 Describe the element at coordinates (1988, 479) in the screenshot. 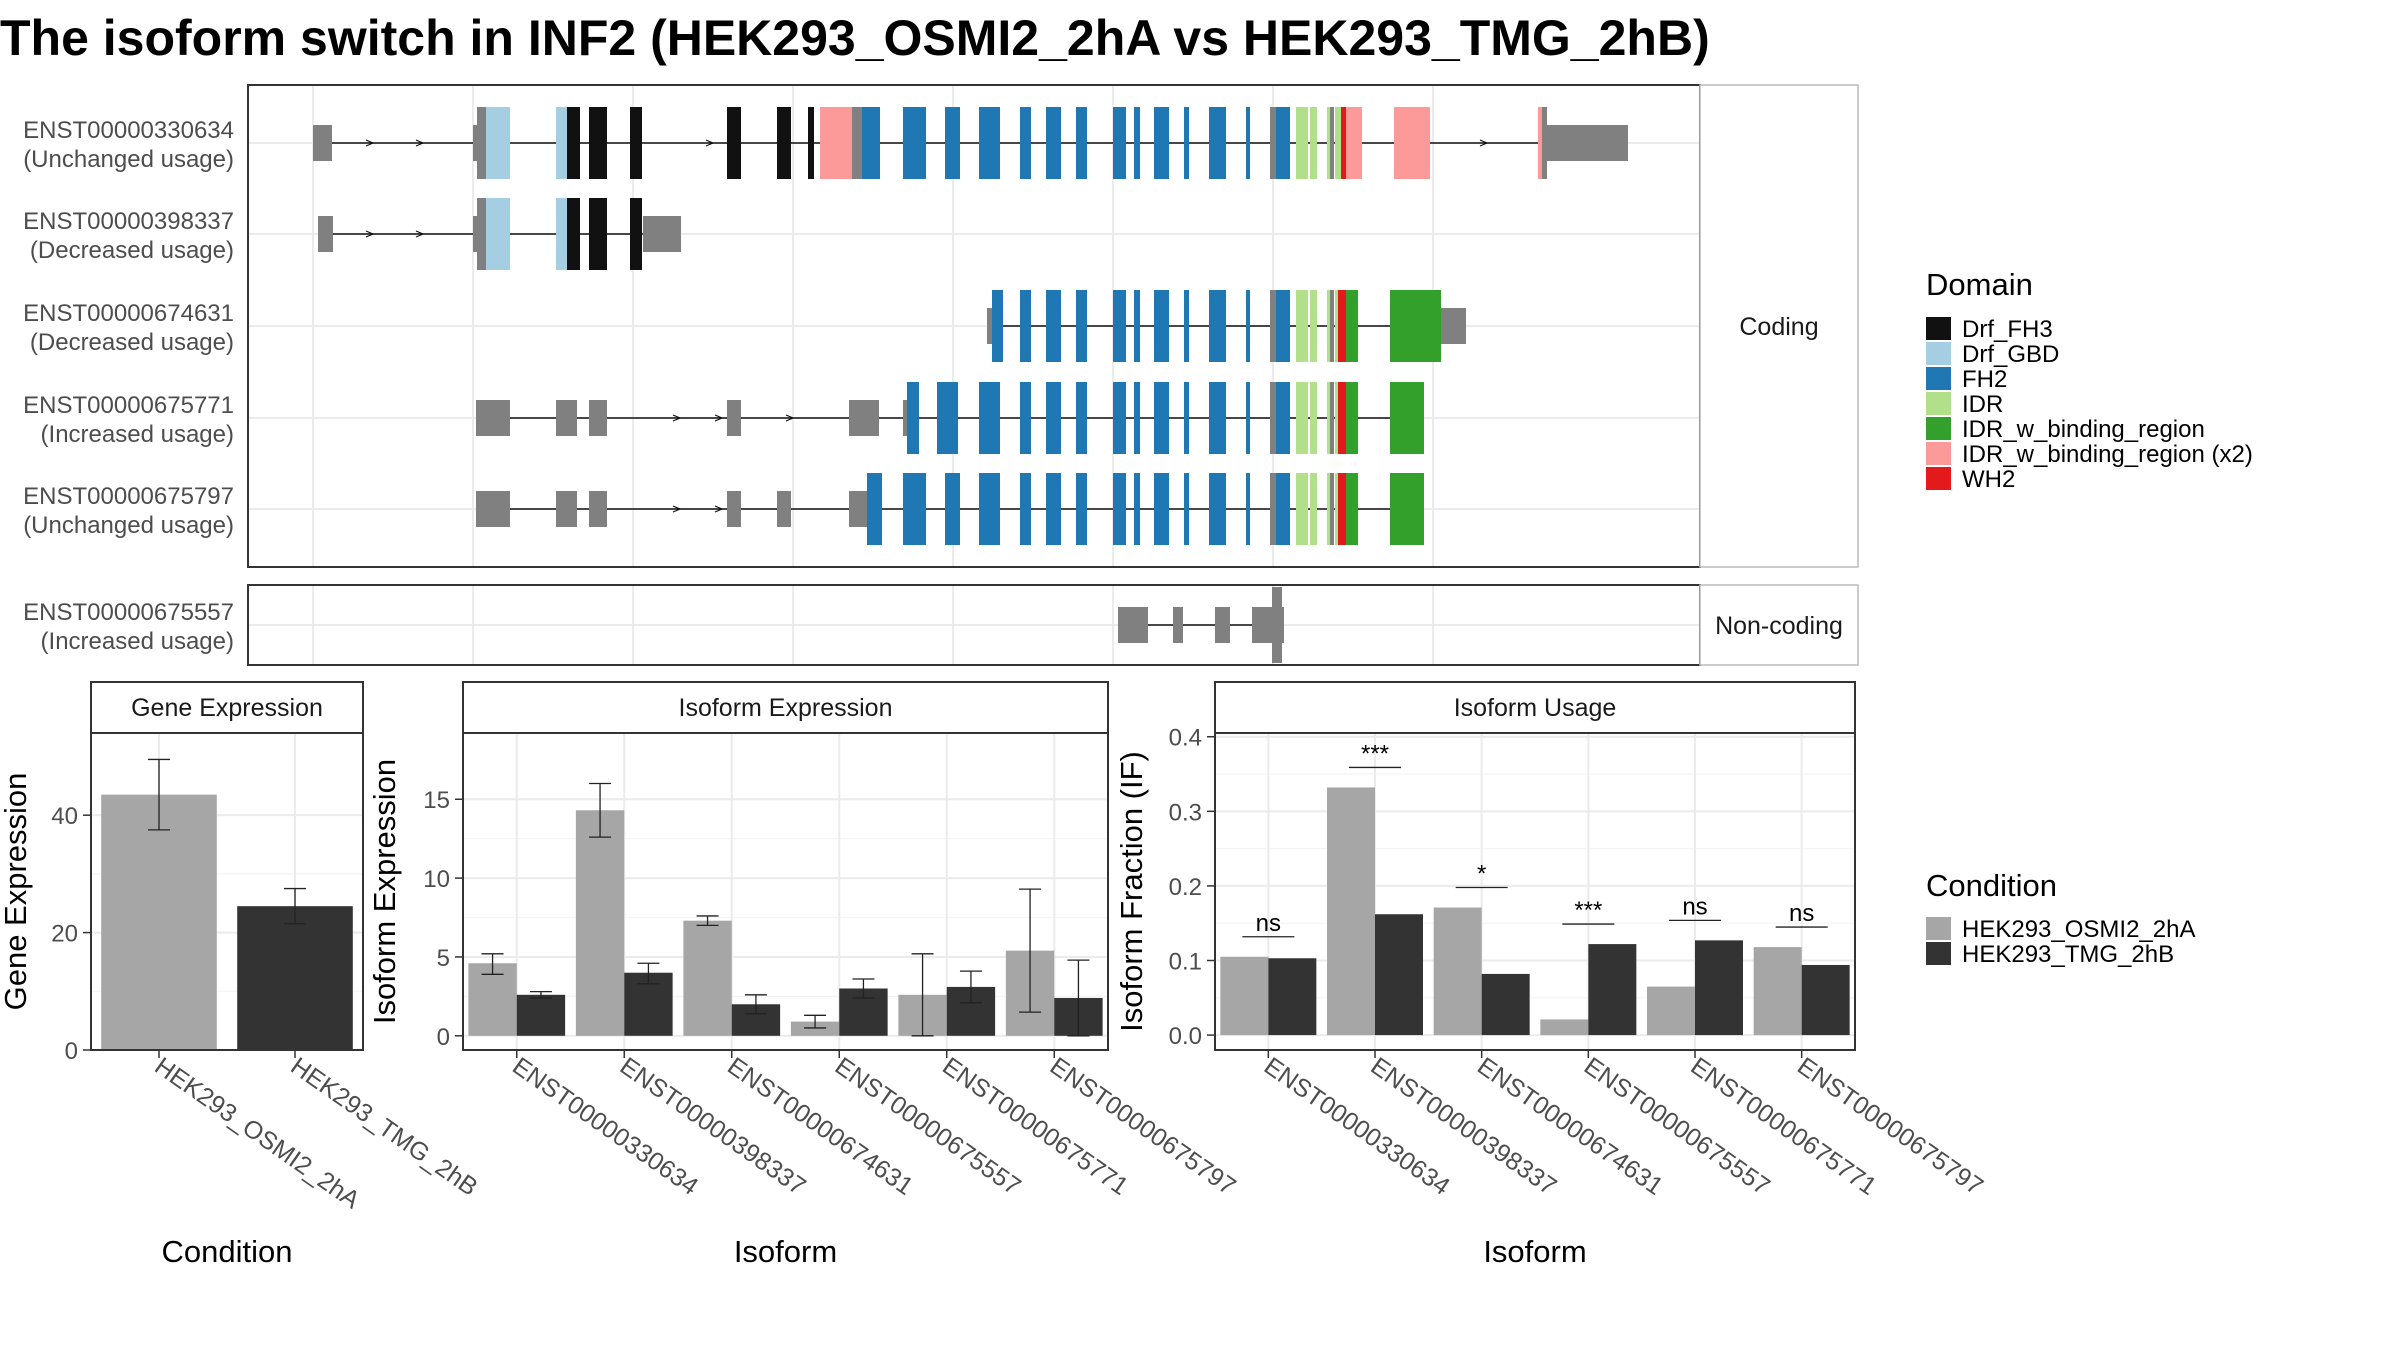

I see `domain-legend-label: WH2` at that location.